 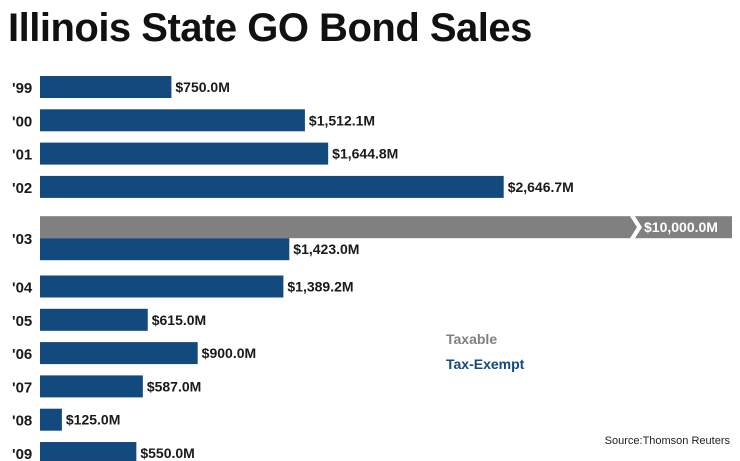 What do you see at coordinates (22, 354) in the screenshot?
I see `year-label-7: '06` at bounding box center [22, 354].